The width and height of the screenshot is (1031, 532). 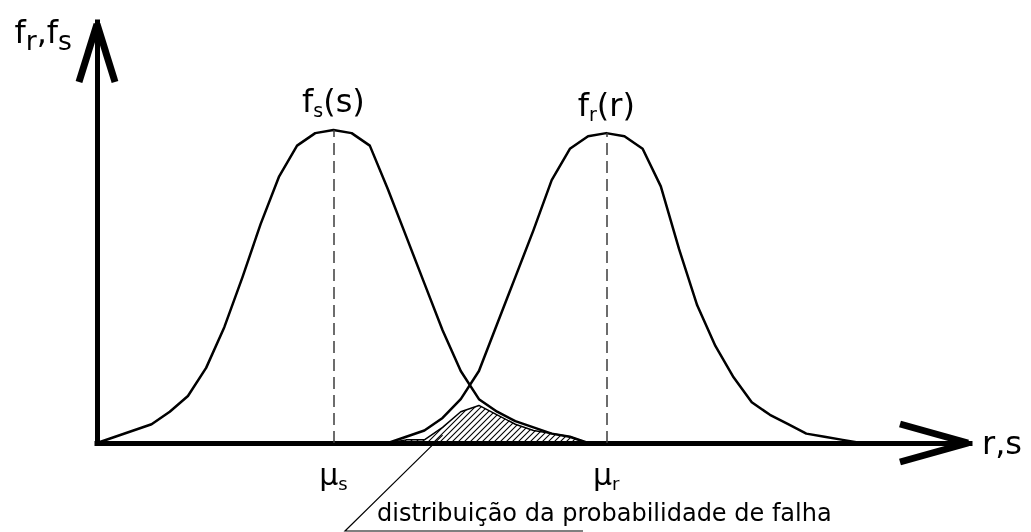 I want to click on x-axis-title: r,s, so click(x=1002, y=443).